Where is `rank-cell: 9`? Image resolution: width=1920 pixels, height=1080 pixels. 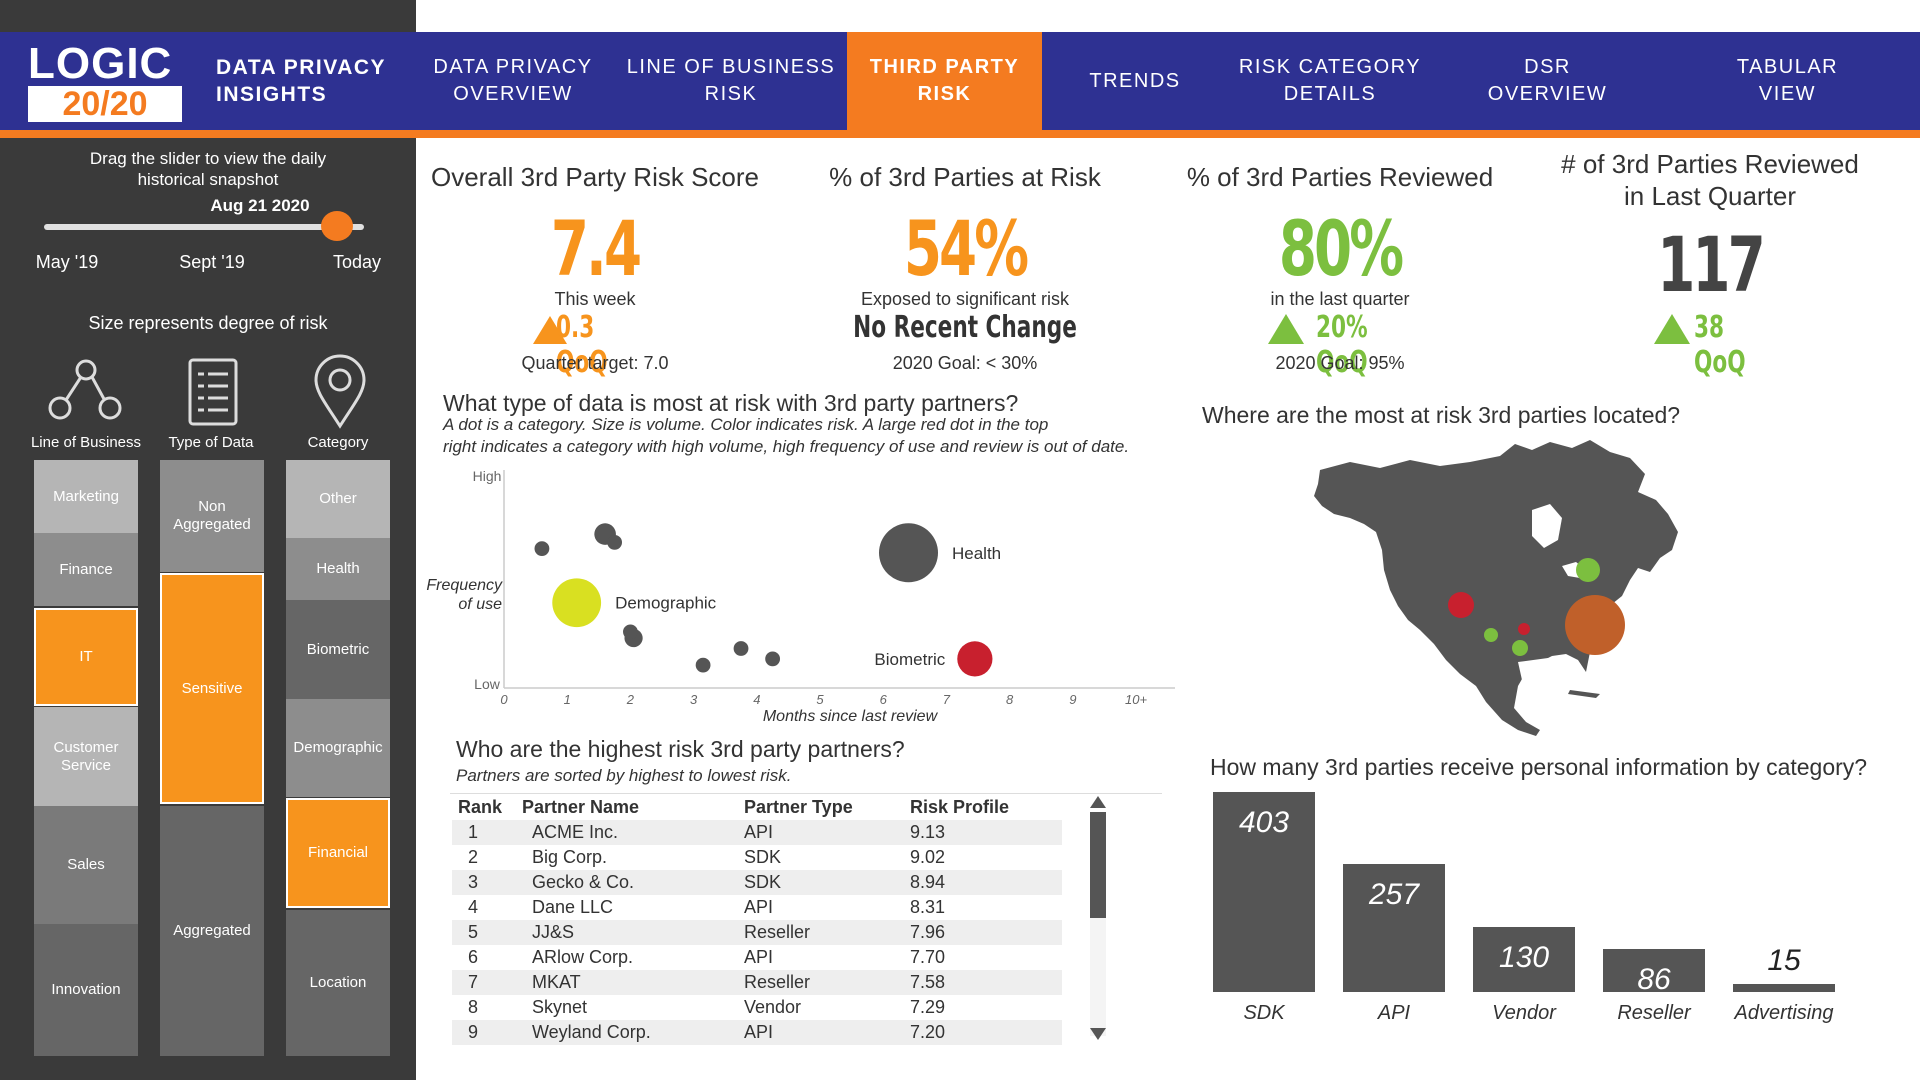
rank-cell: 9 is located at coordinates (487, 1032).